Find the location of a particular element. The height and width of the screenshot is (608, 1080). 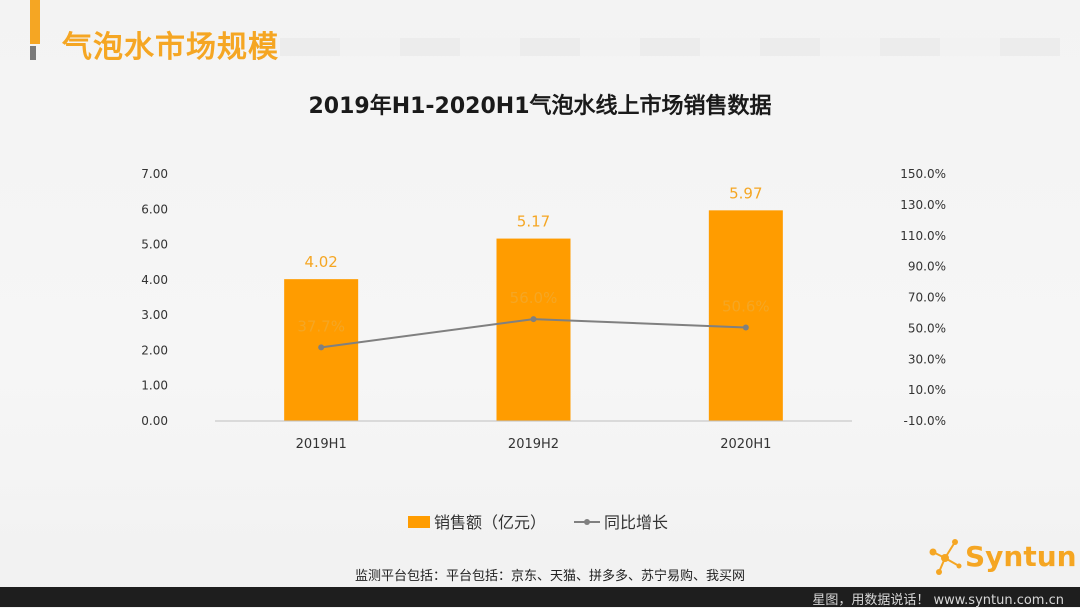

y-left-tick-label: 4.00 is located at coordinates (154, 280).